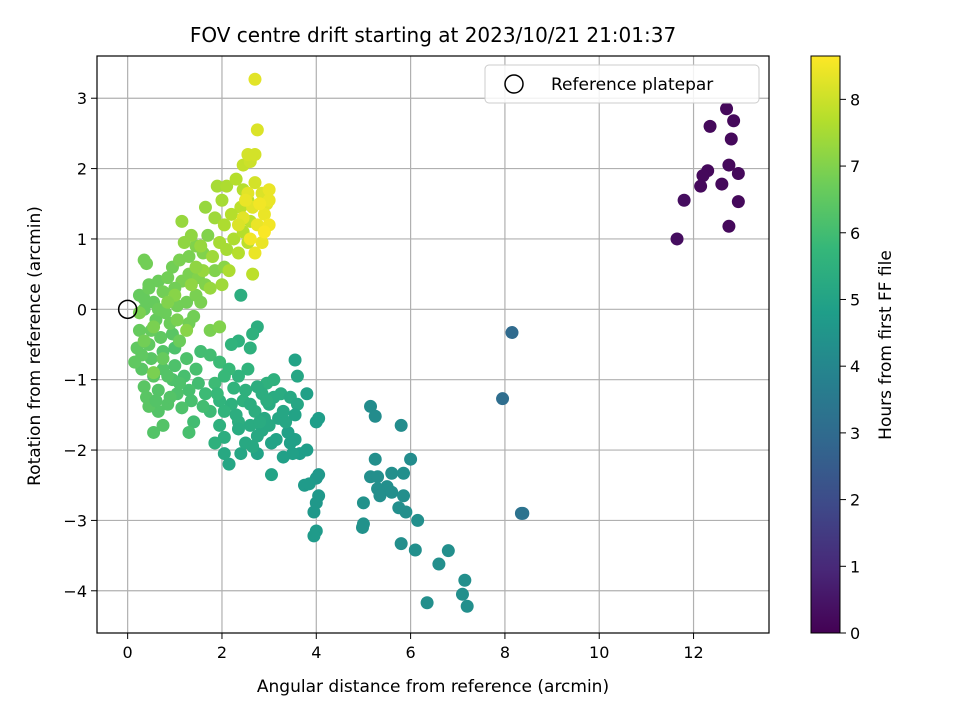 This screenshot has width=960, height=720. I want to click on x-tick-label: 12, so click(693, 652).